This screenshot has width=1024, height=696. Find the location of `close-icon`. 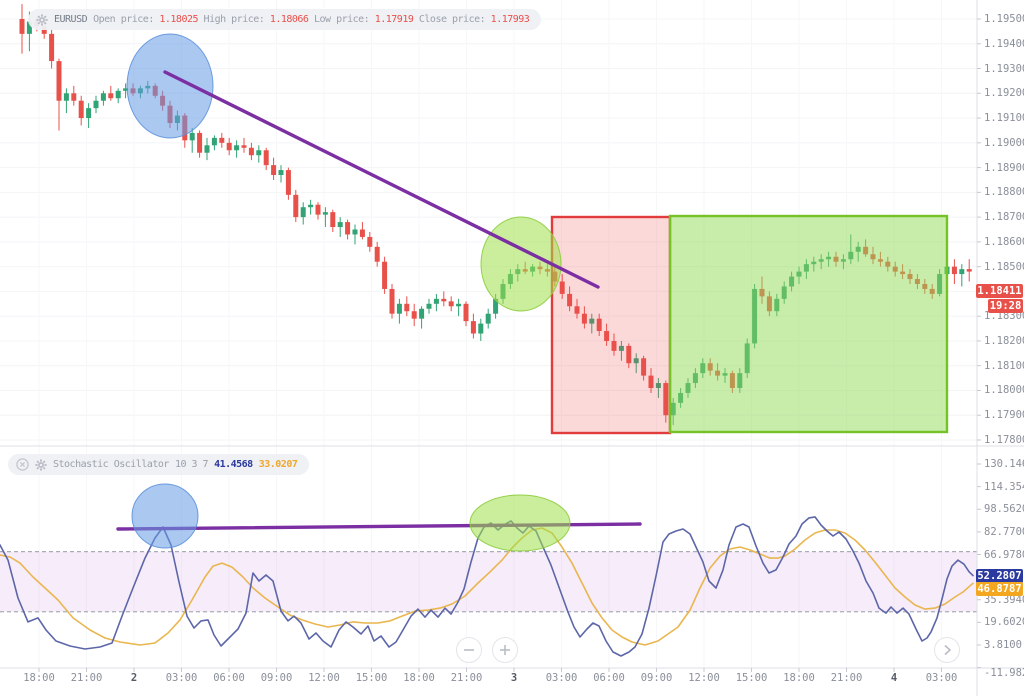

close-icon is located at coordinates (22, 464).